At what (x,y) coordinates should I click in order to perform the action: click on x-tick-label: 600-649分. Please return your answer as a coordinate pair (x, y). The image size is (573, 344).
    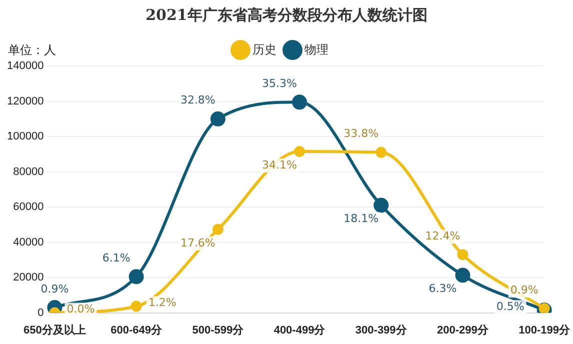
    Looking at the image, I should click on (136, 329).